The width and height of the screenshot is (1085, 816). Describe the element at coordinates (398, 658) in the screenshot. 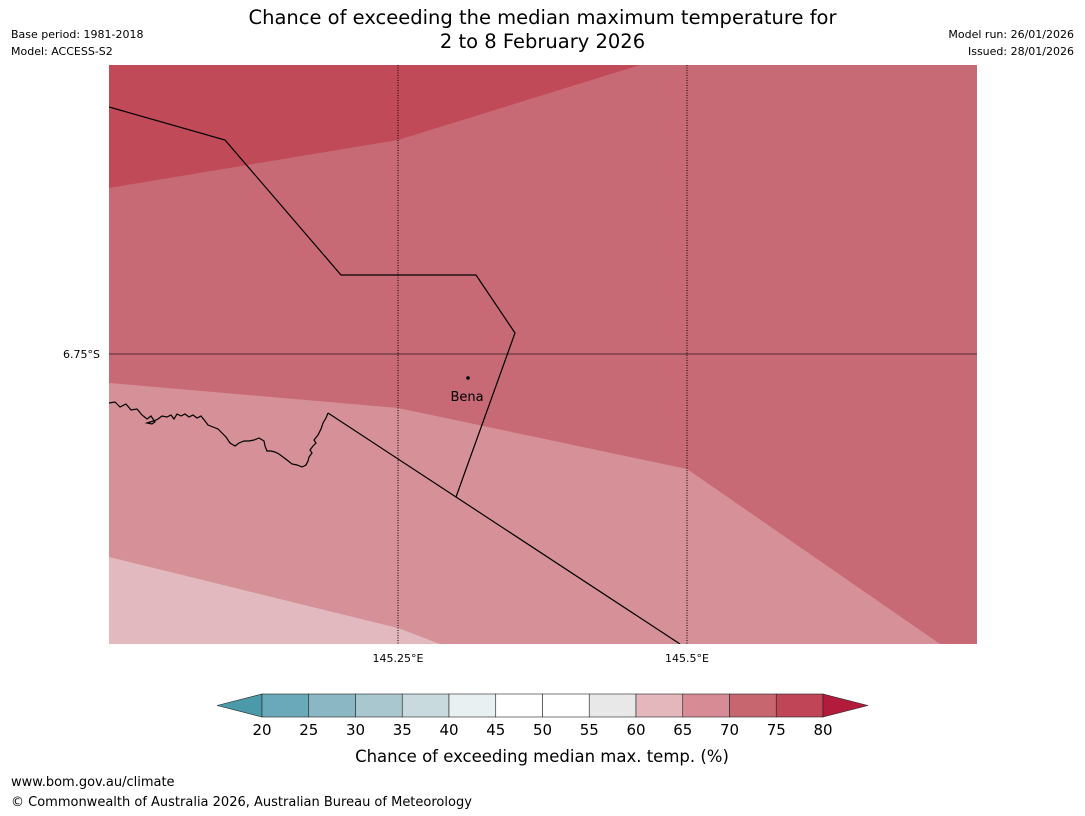

I see `longitude-label-145-25: 145.25°E` at that location.